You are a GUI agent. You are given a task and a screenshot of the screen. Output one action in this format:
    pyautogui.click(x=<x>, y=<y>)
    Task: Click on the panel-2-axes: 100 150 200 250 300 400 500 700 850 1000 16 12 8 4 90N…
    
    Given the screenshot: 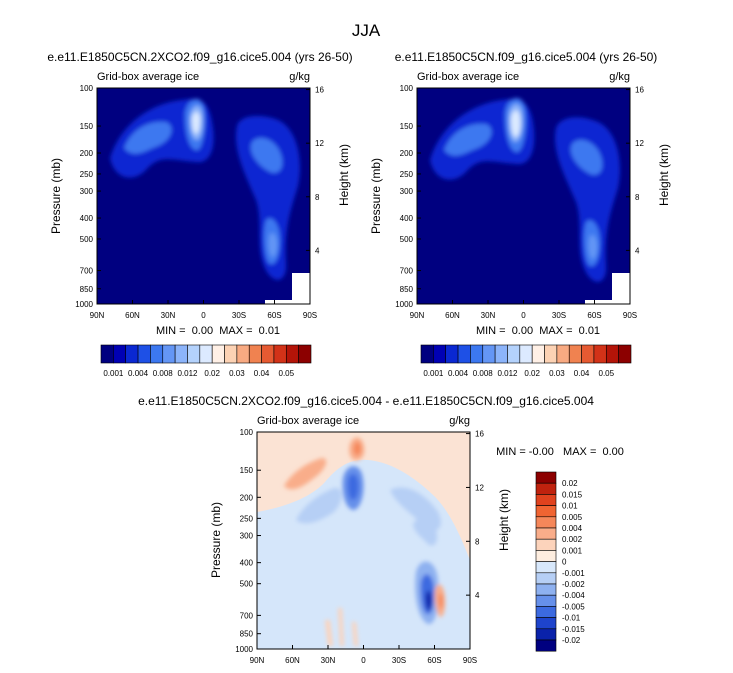 What is the action you would take?
    pyautogui.click(x=519, y=202)
    